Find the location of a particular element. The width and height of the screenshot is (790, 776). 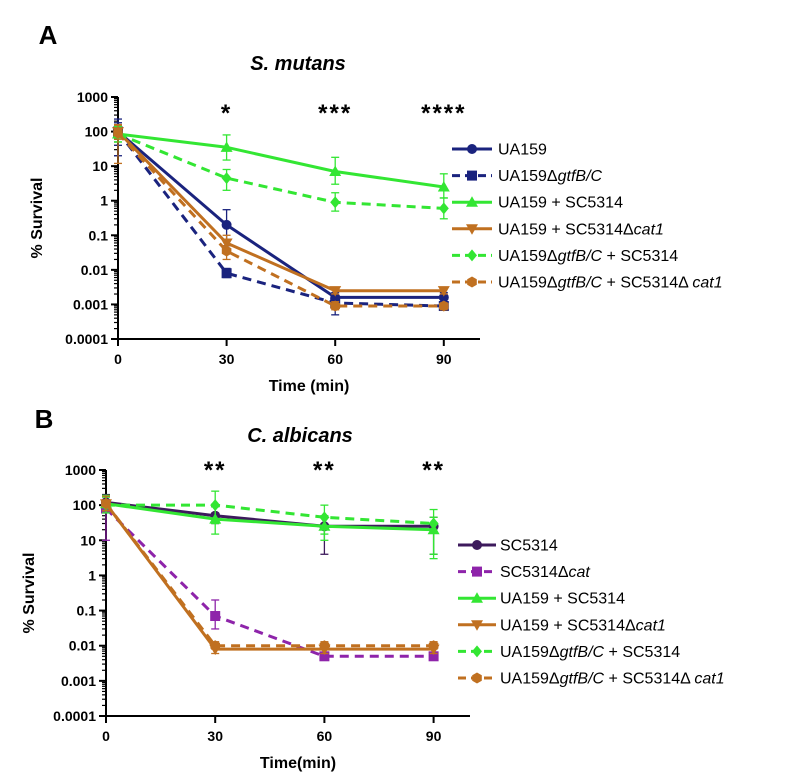

legend-label: UA159 + SC5314 is located at coordinates (560, 203).